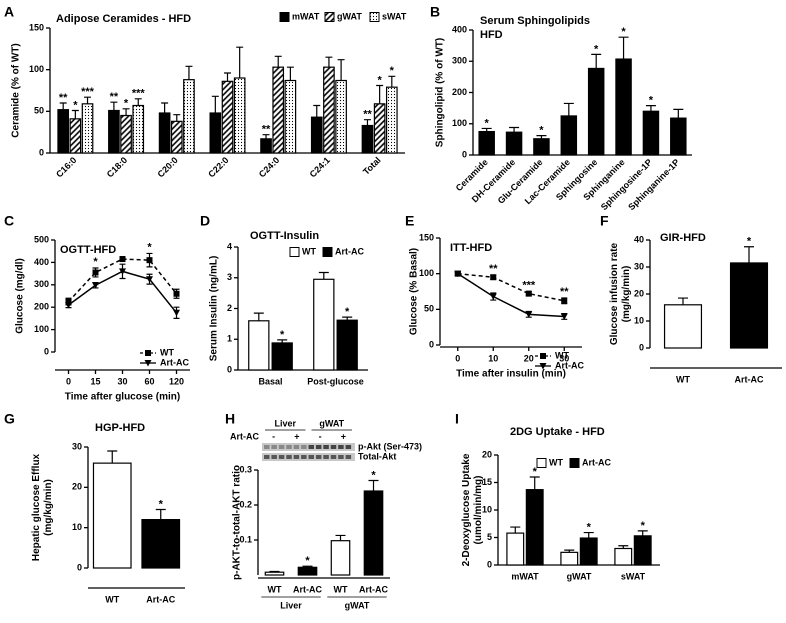 This screenshot has width=786, height=623. What do you see at coordinates (88, 250) in the screenshot?
I see `chart-title: OGTT-HFD` at bounding box center [88, 250].